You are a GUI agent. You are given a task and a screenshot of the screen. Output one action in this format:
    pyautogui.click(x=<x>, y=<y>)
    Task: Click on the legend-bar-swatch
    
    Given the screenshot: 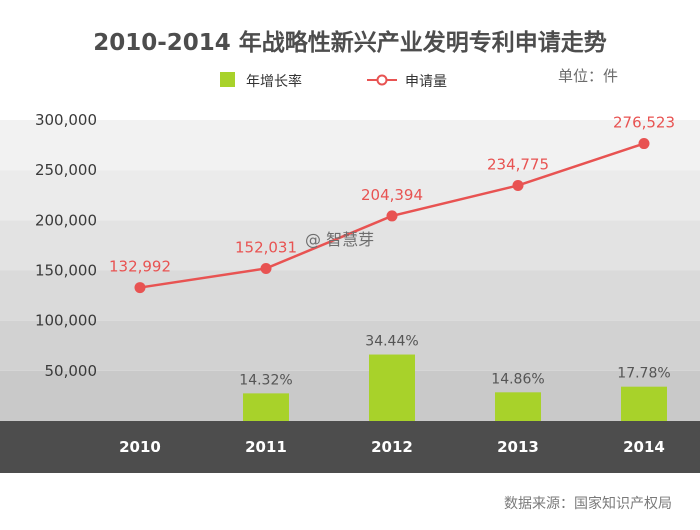 What is the action you would take?
    pyautogui.click(x=227, y=79)
    